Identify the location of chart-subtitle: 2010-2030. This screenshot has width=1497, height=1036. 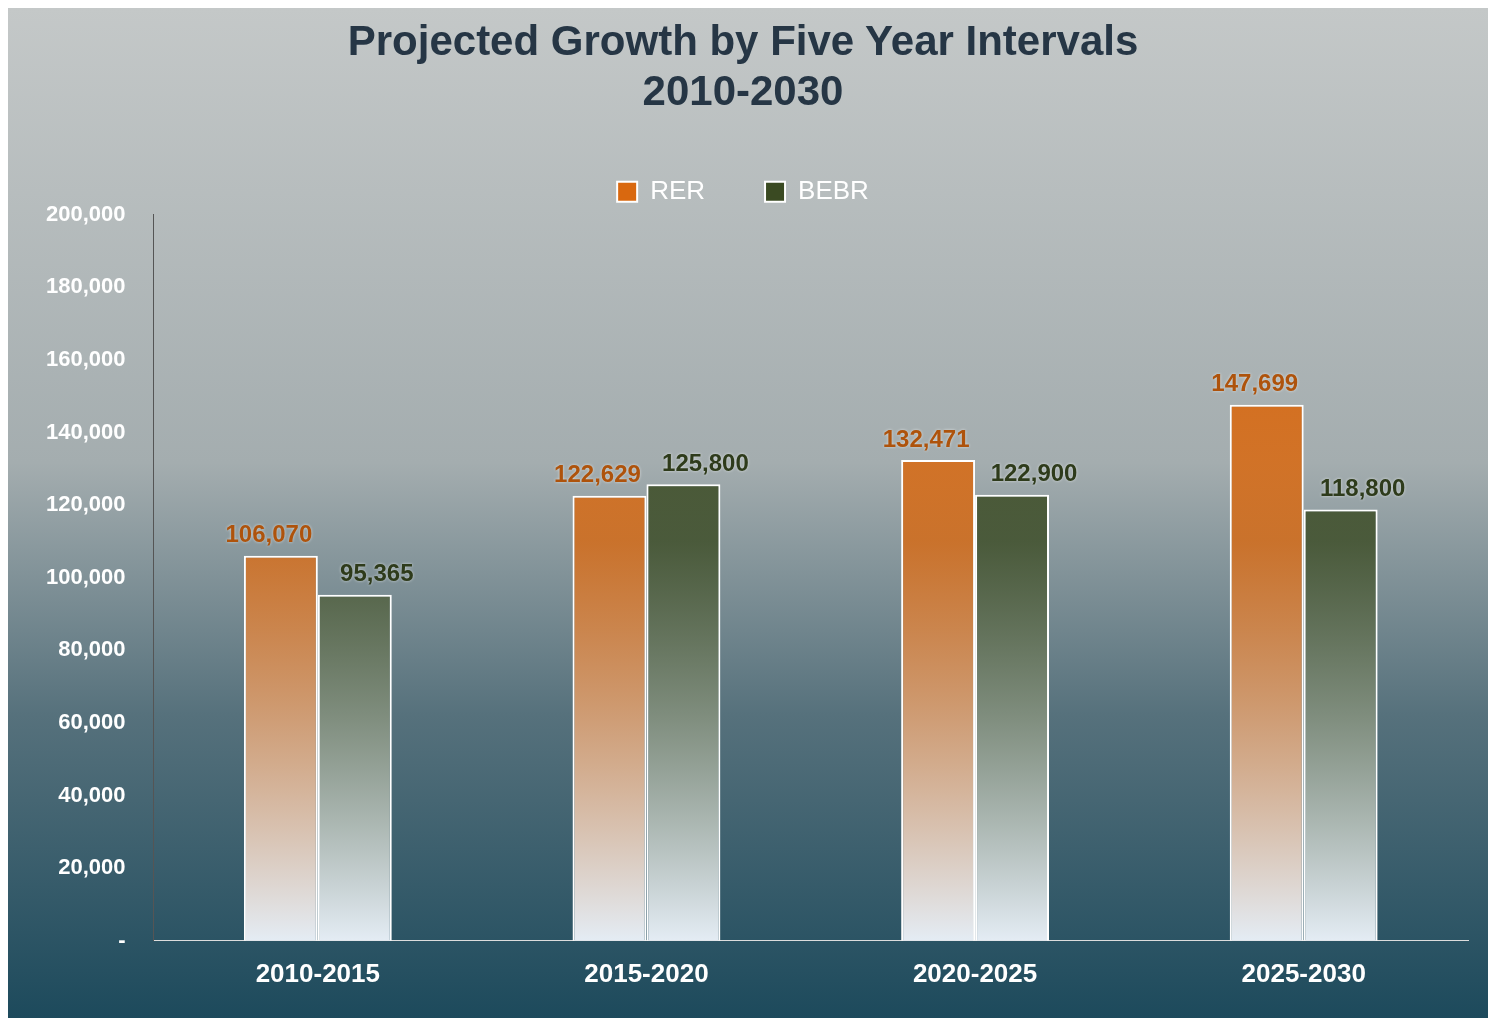
(743, 91).